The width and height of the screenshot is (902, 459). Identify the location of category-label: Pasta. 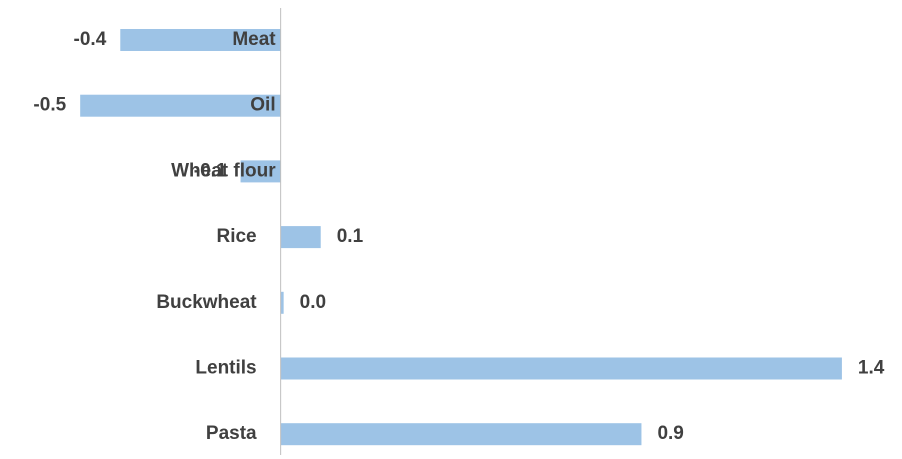
(231, 433).